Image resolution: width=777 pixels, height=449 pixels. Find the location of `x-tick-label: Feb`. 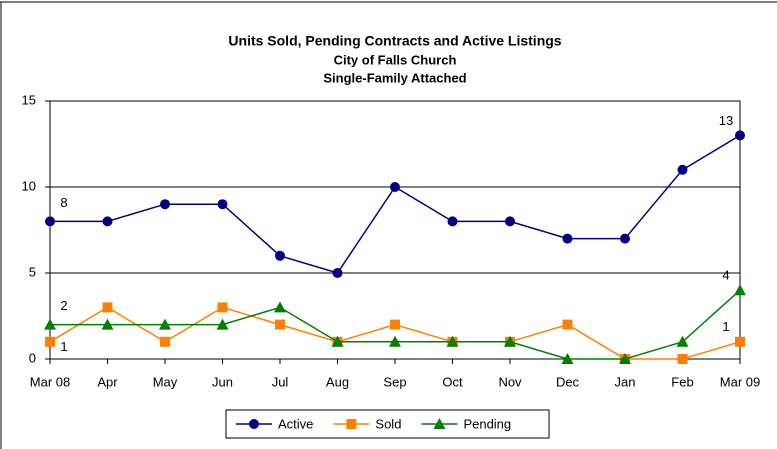

x-tick-label: Feb is located at coordinates (682, 381).